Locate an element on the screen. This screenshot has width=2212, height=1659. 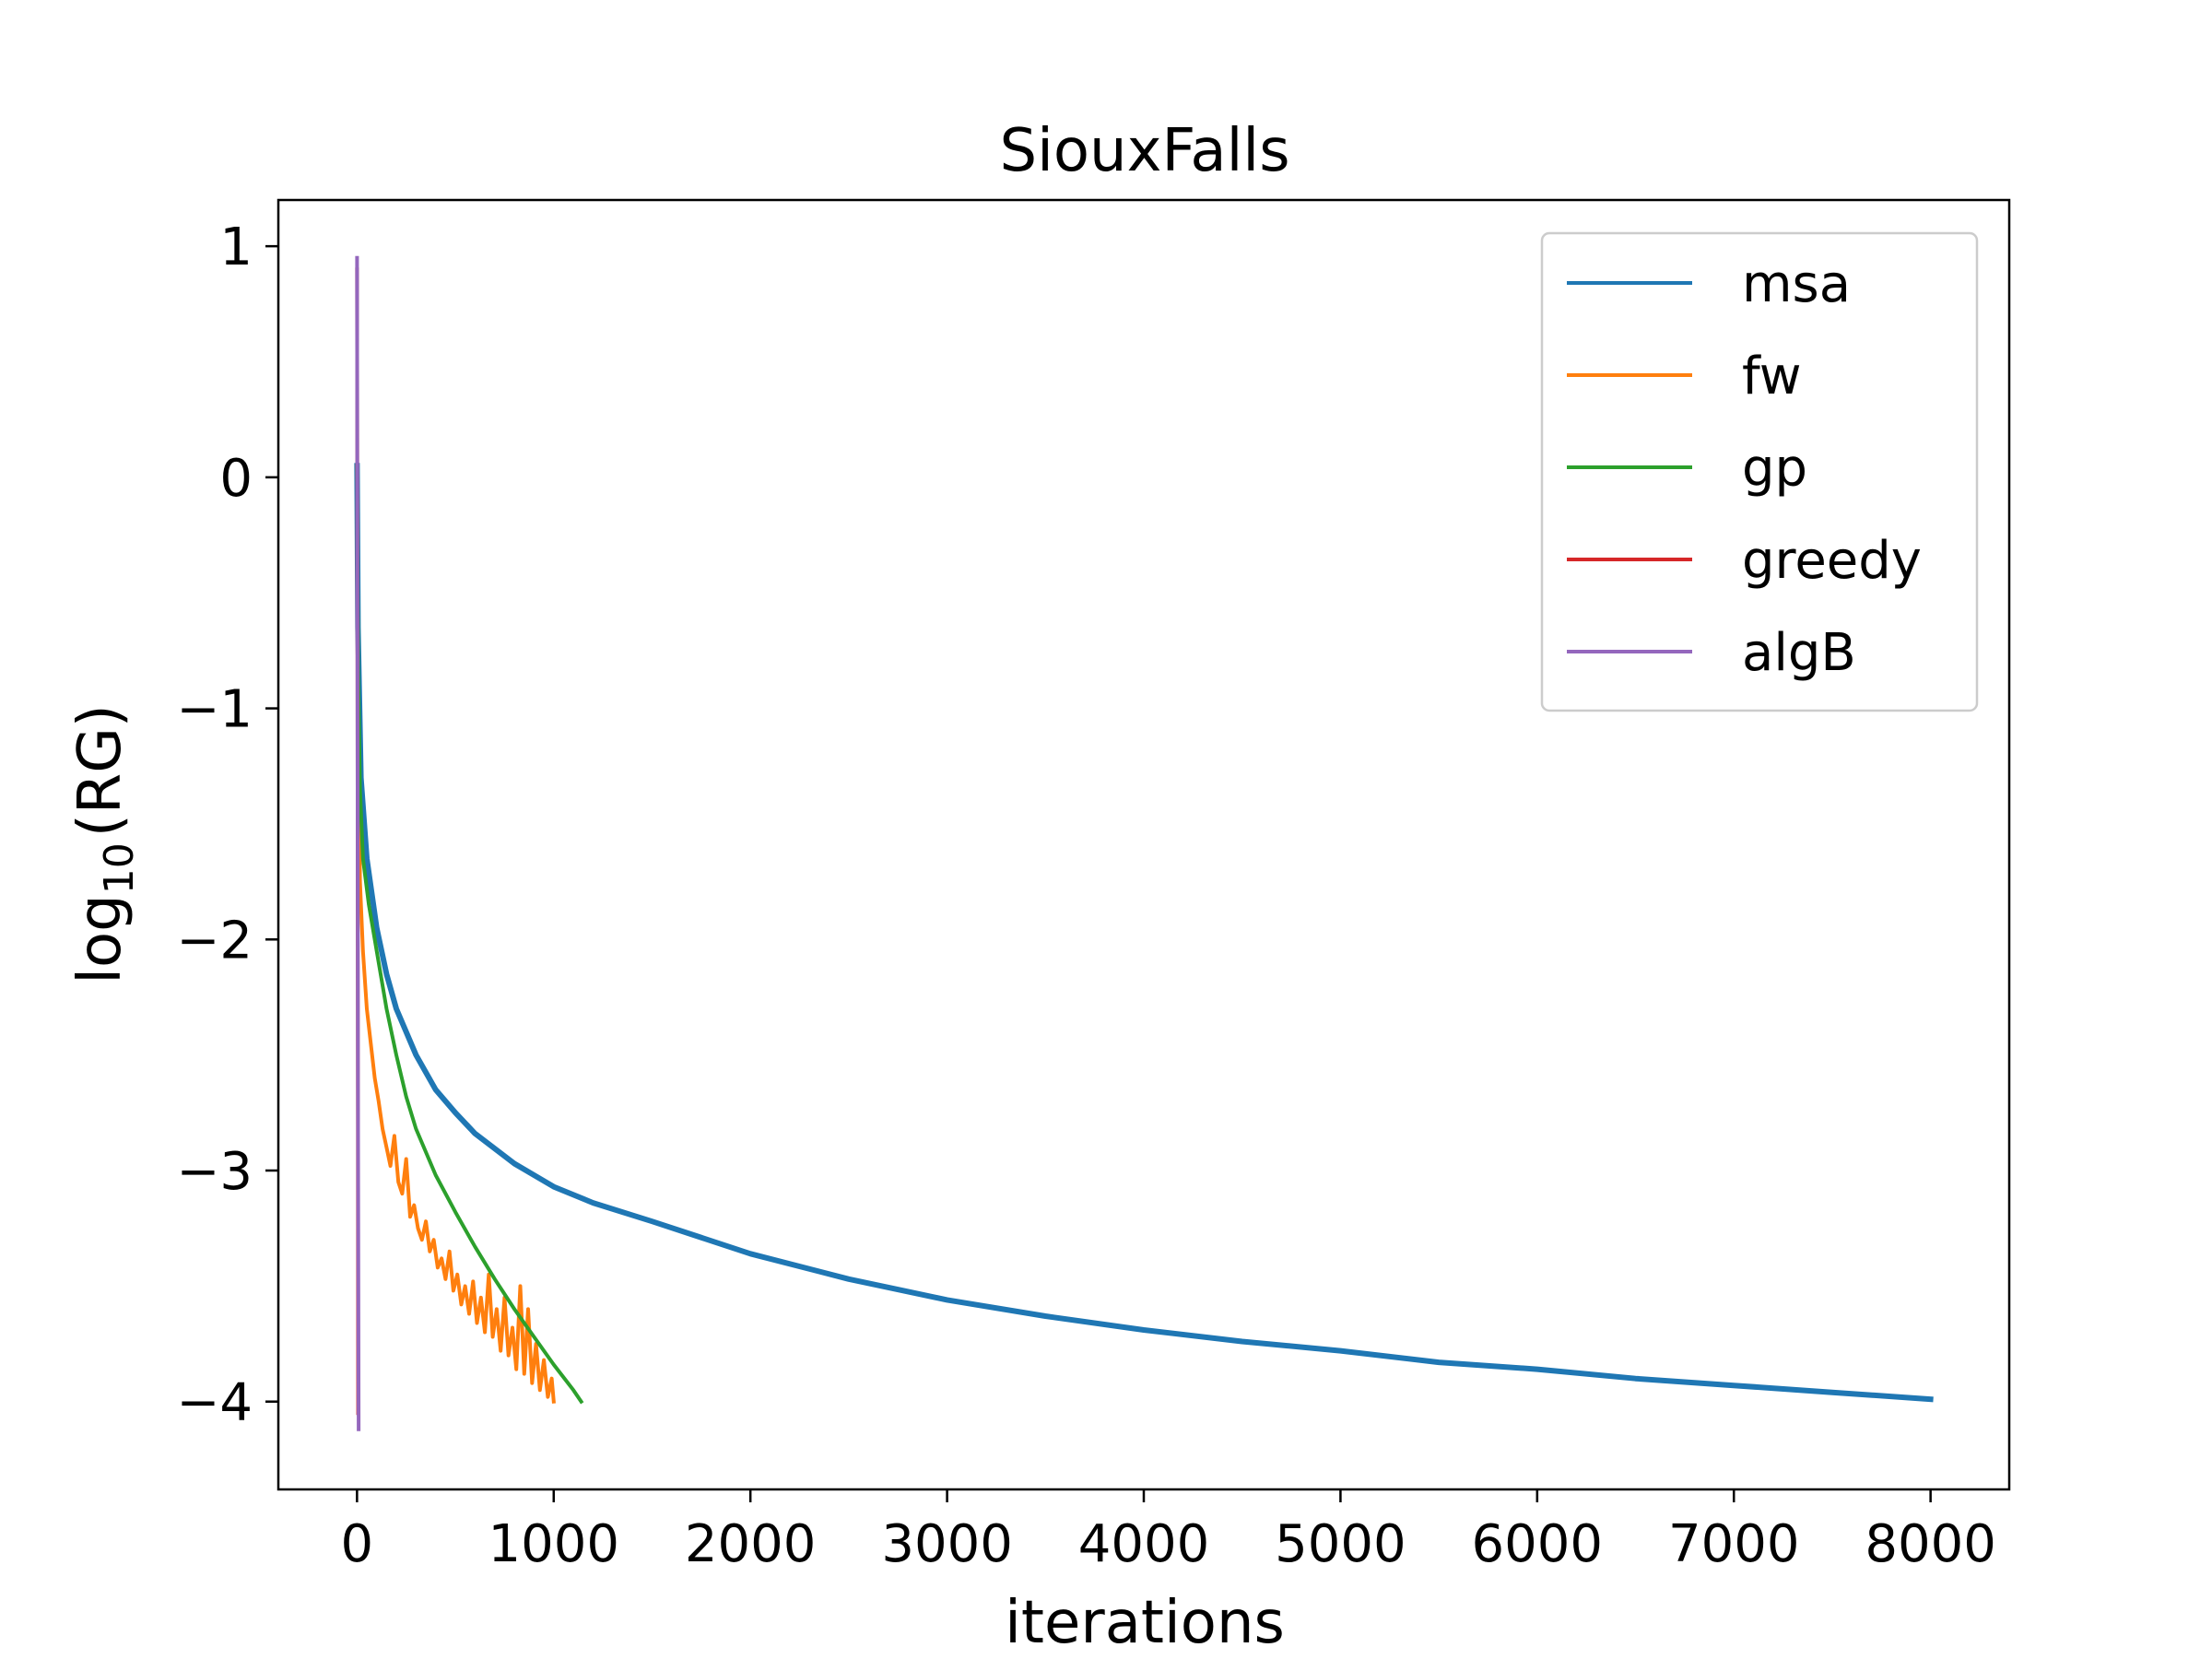
legend-label-gp: gp is located at coordinates (1774, 469).